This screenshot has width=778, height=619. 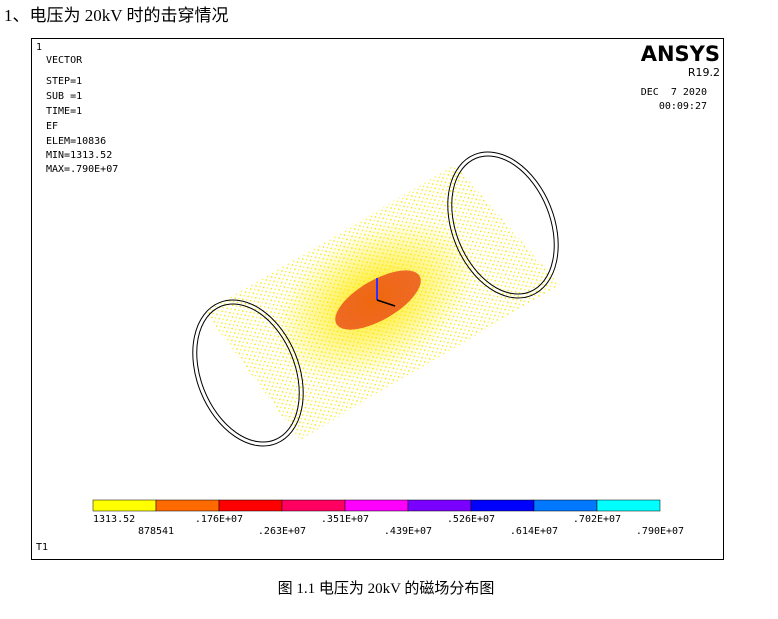 What do you see at coordinates (79, 155) in the screenshot?
I see `info-line: MIN=1313.52` at bounding box center [79, 155].